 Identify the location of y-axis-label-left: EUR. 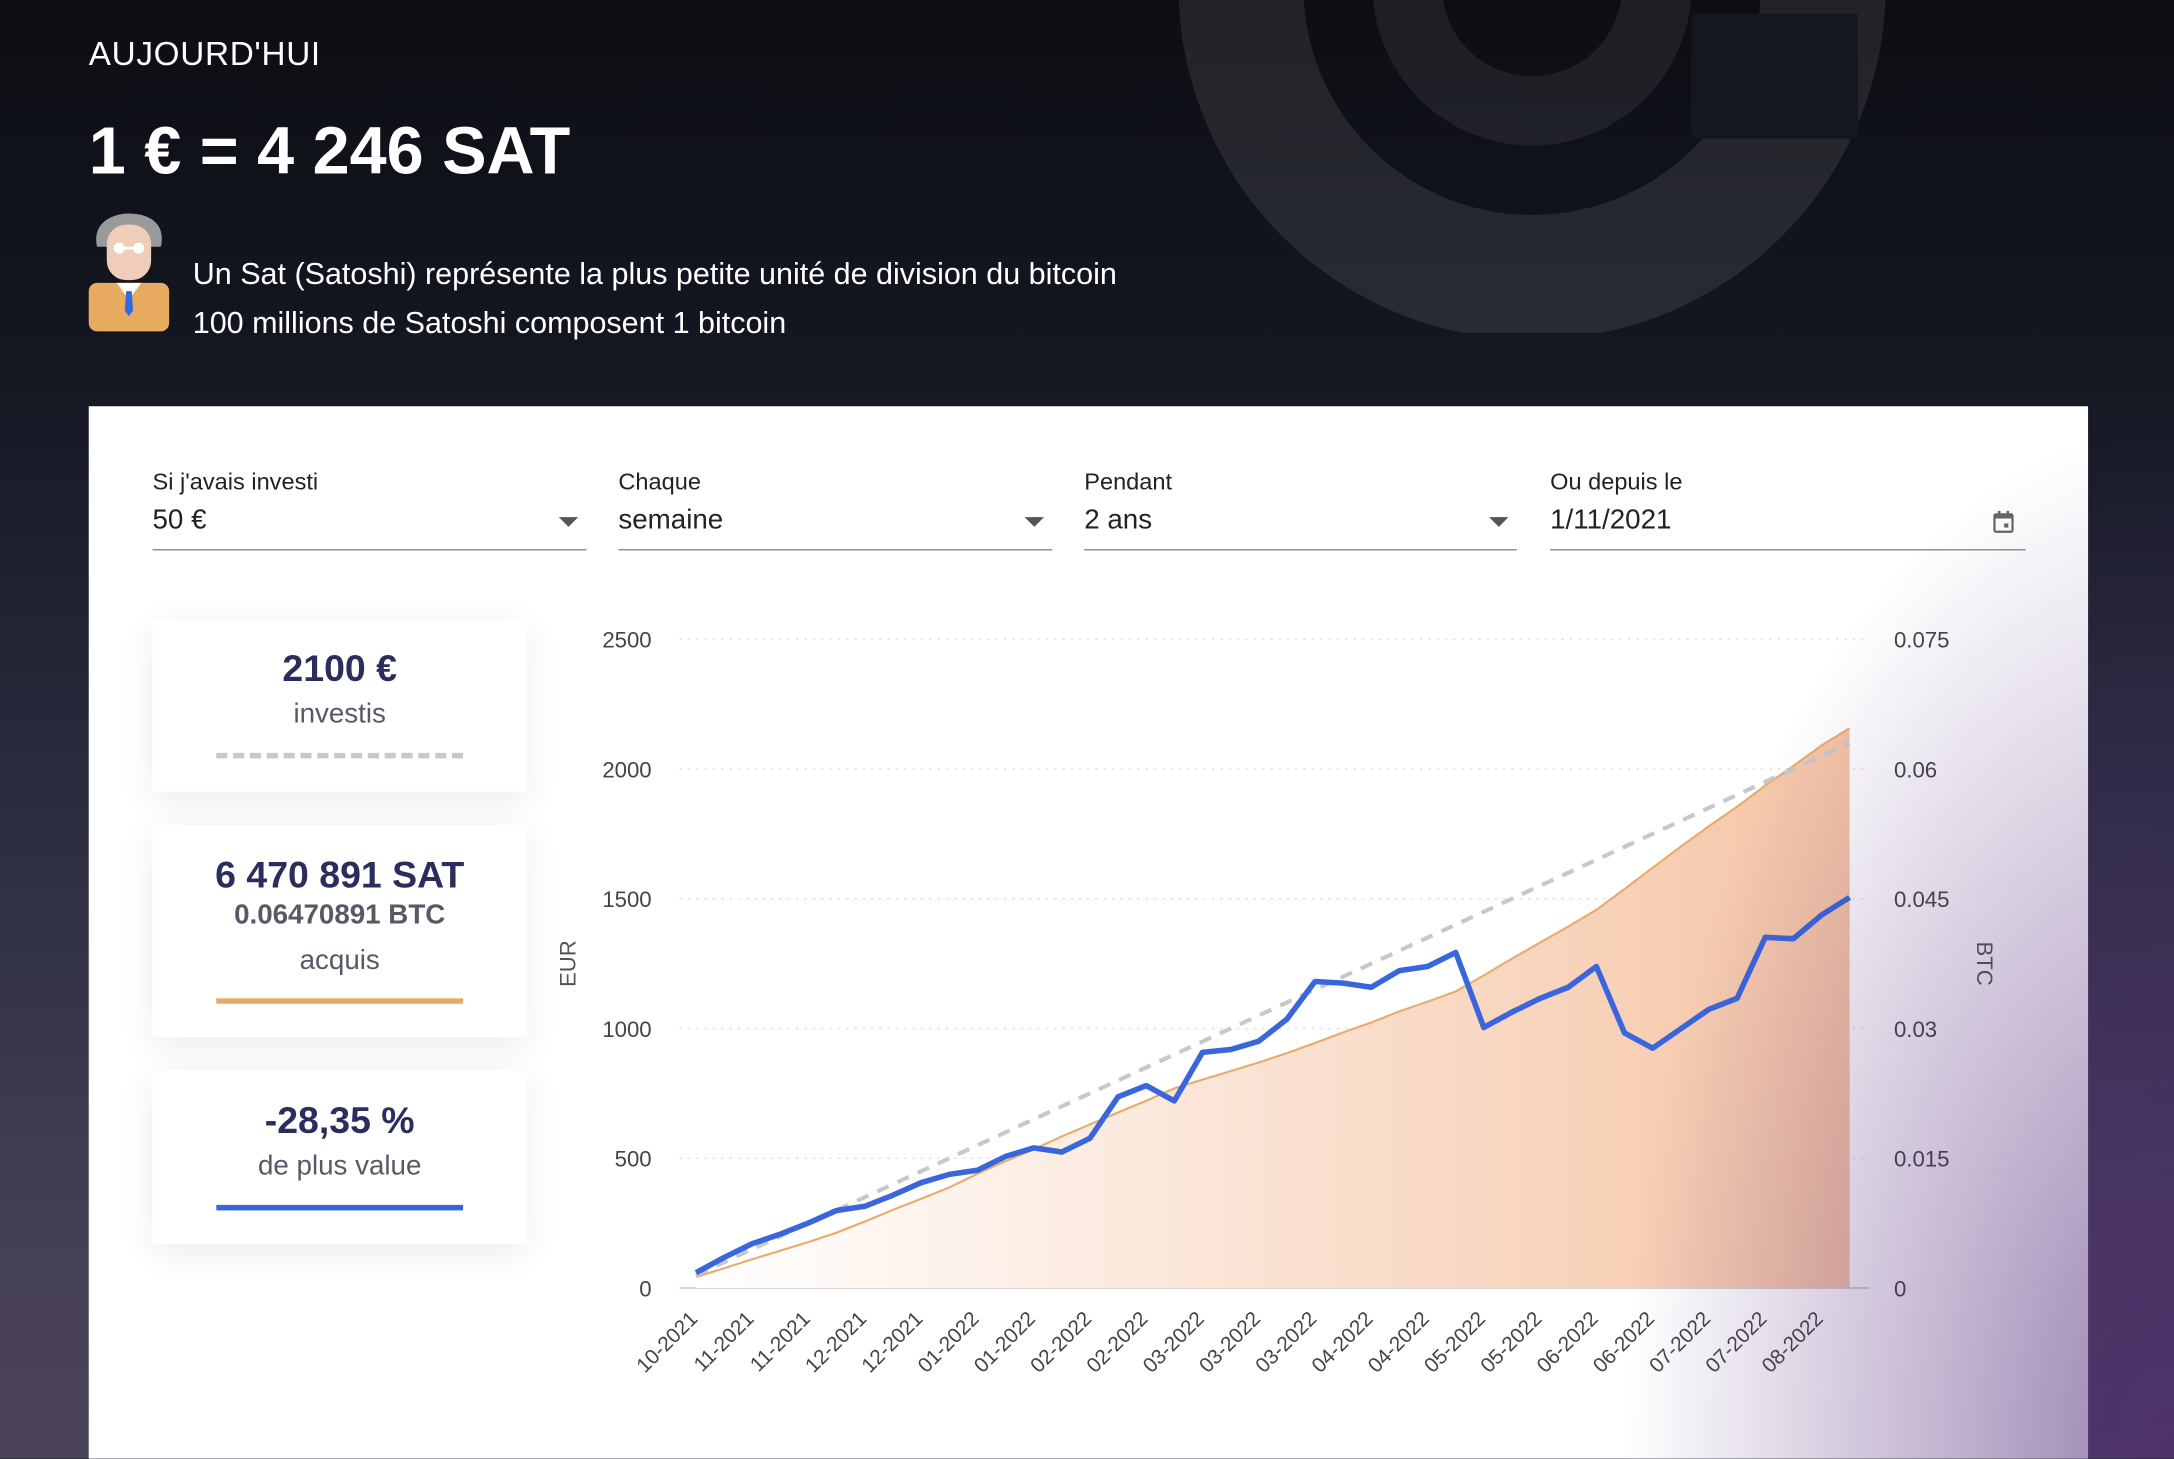
(567, 963).